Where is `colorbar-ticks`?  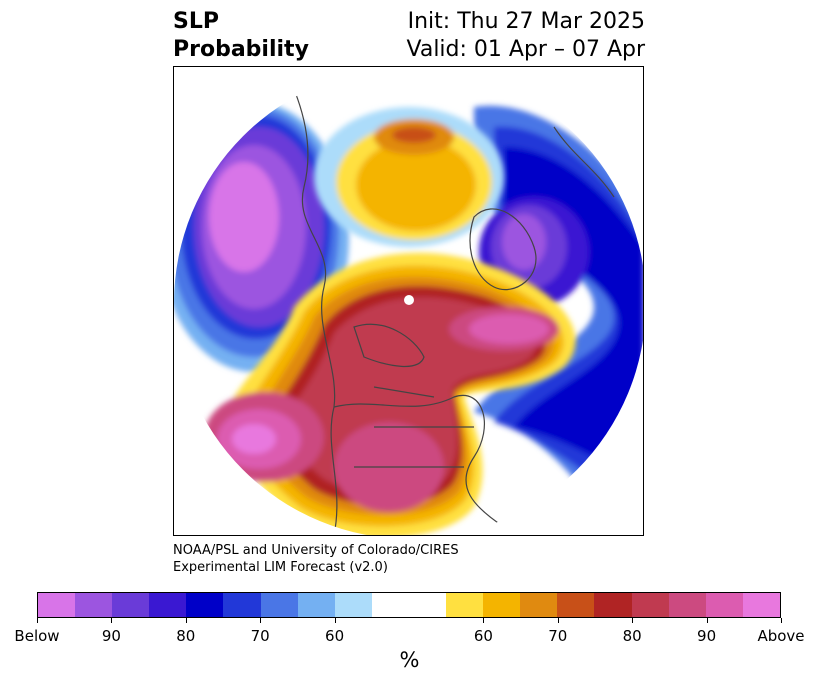 colorbar-ticks is located at coordinates (409, 621).